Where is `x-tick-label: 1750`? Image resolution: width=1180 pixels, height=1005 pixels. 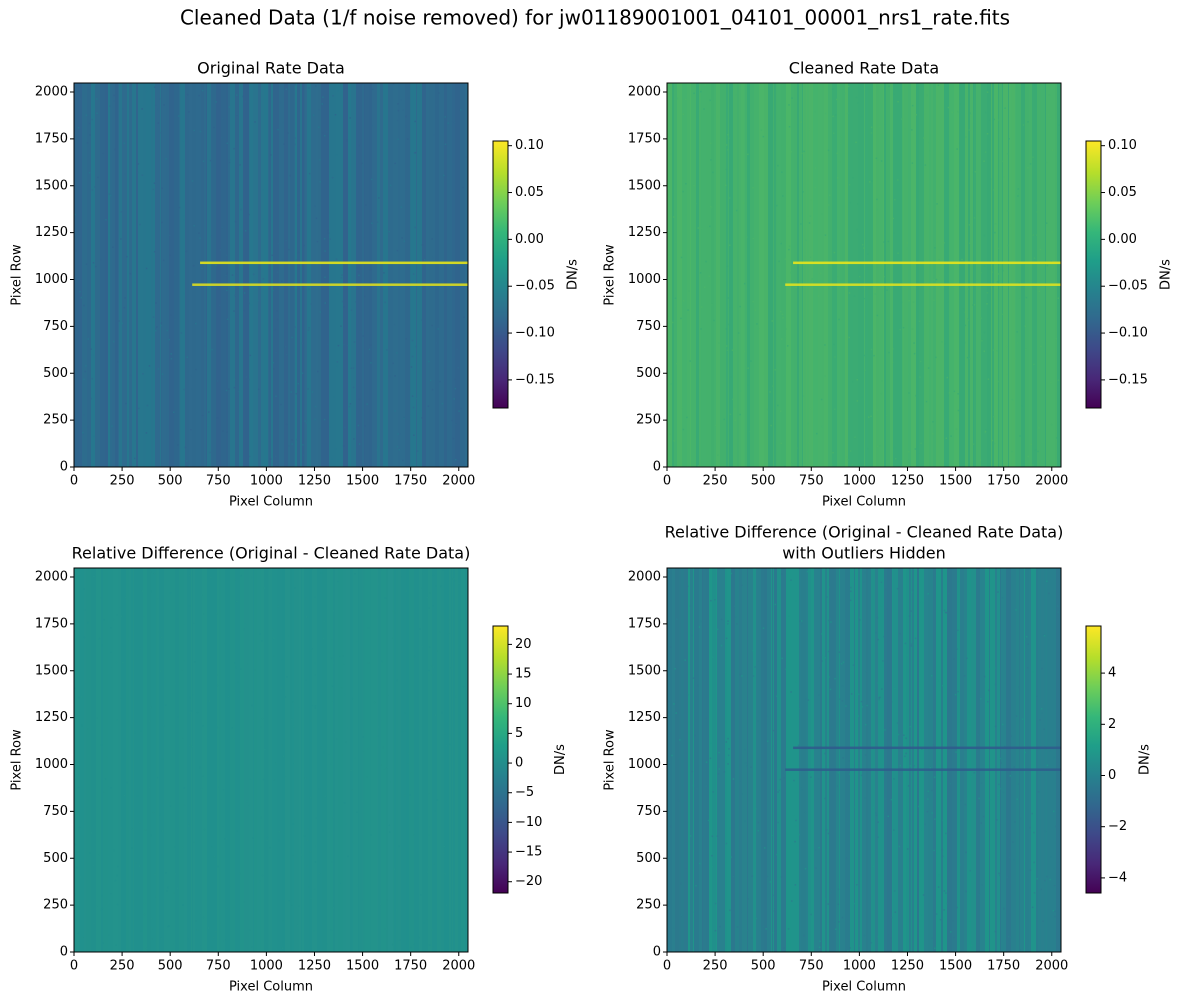 x-tick-label: 1750 is located at coordinates (410, 966).